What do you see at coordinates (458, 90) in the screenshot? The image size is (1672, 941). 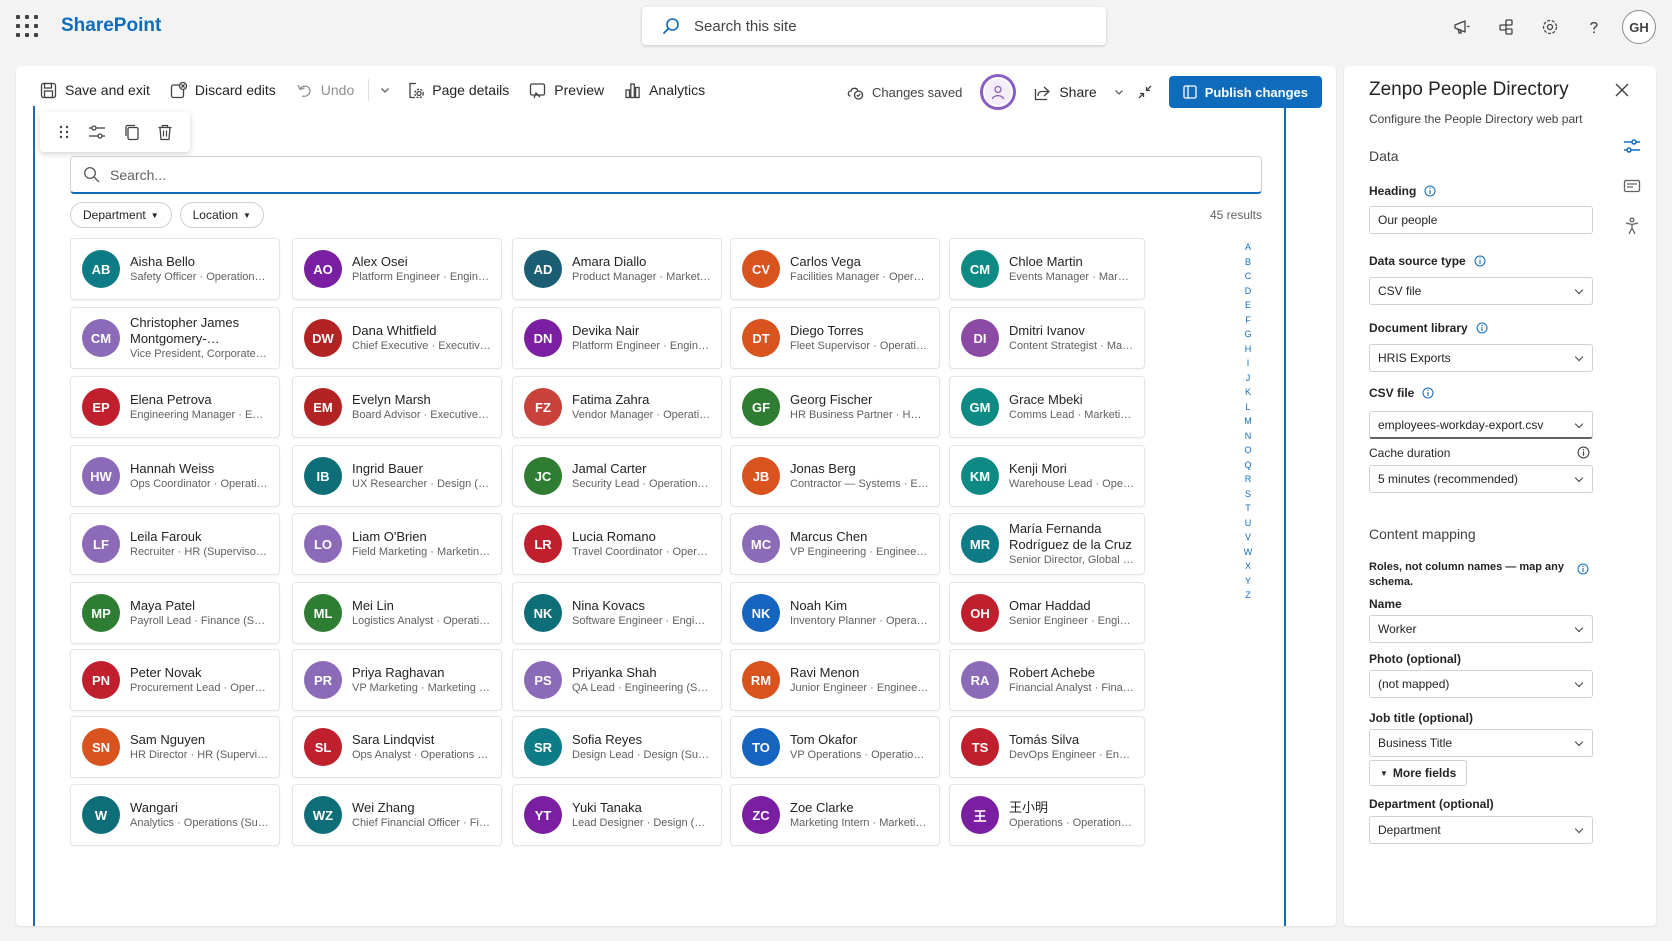 I see `page-details-button: Page details` at bounding box center [458, 90].